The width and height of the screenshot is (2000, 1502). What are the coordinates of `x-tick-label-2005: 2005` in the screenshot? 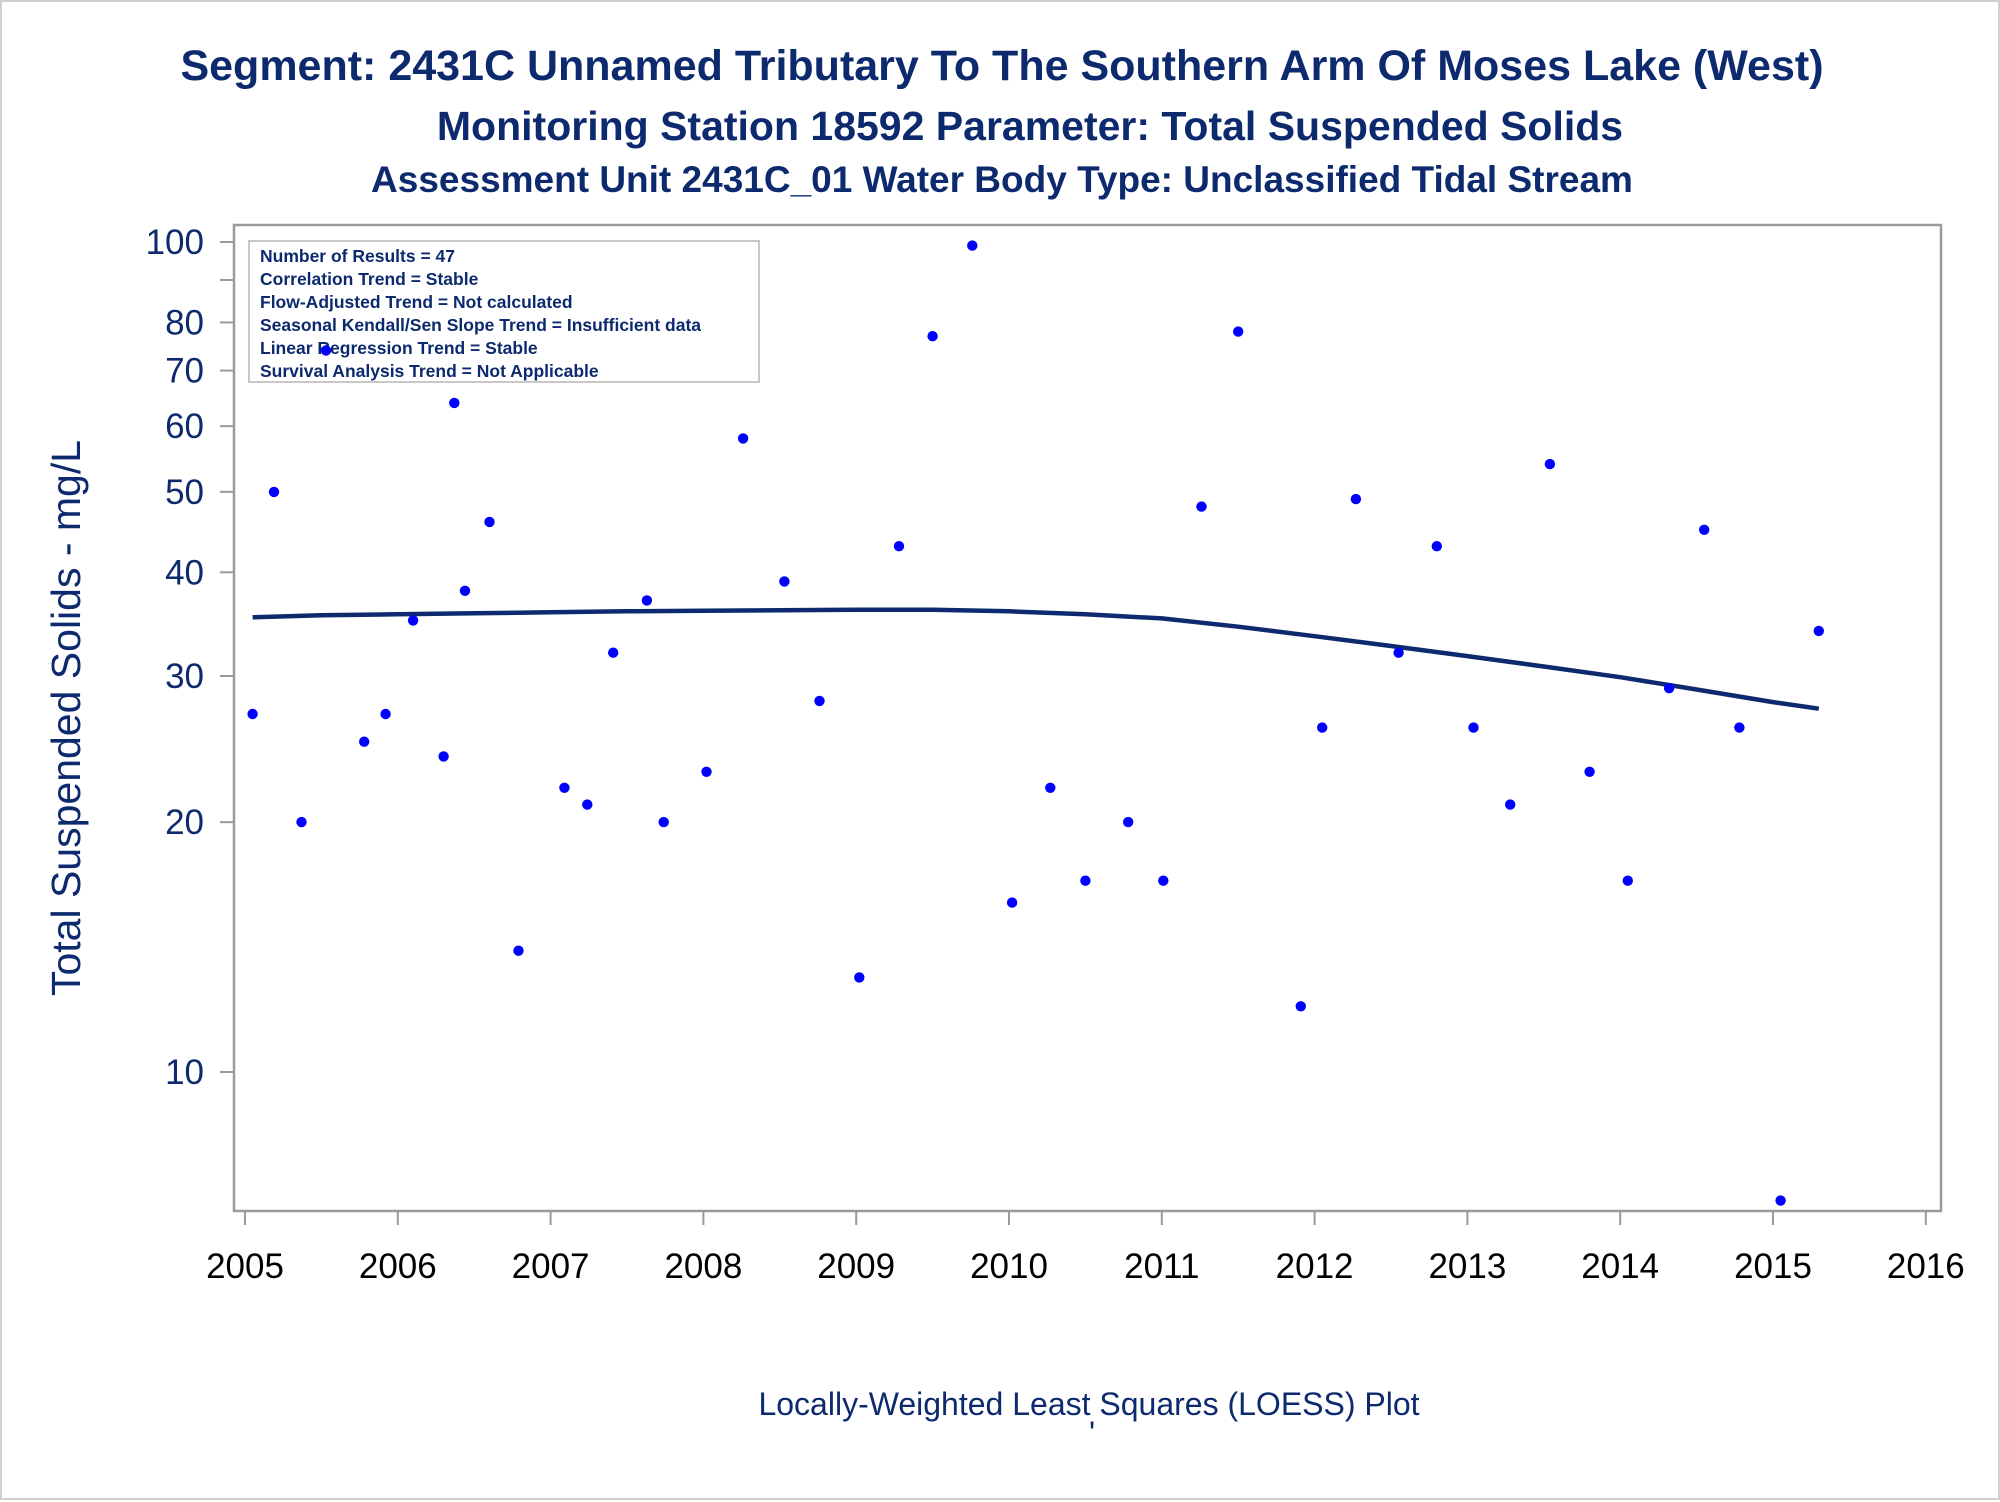 It's located at (245, 1266).